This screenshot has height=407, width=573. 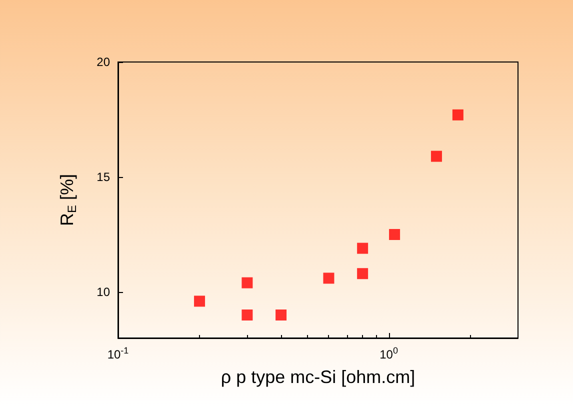 What do you see at coordinates (68, 200) in the screenshot?
I see `y-axis-title: RE [%]` at bounding box center [68, 200].